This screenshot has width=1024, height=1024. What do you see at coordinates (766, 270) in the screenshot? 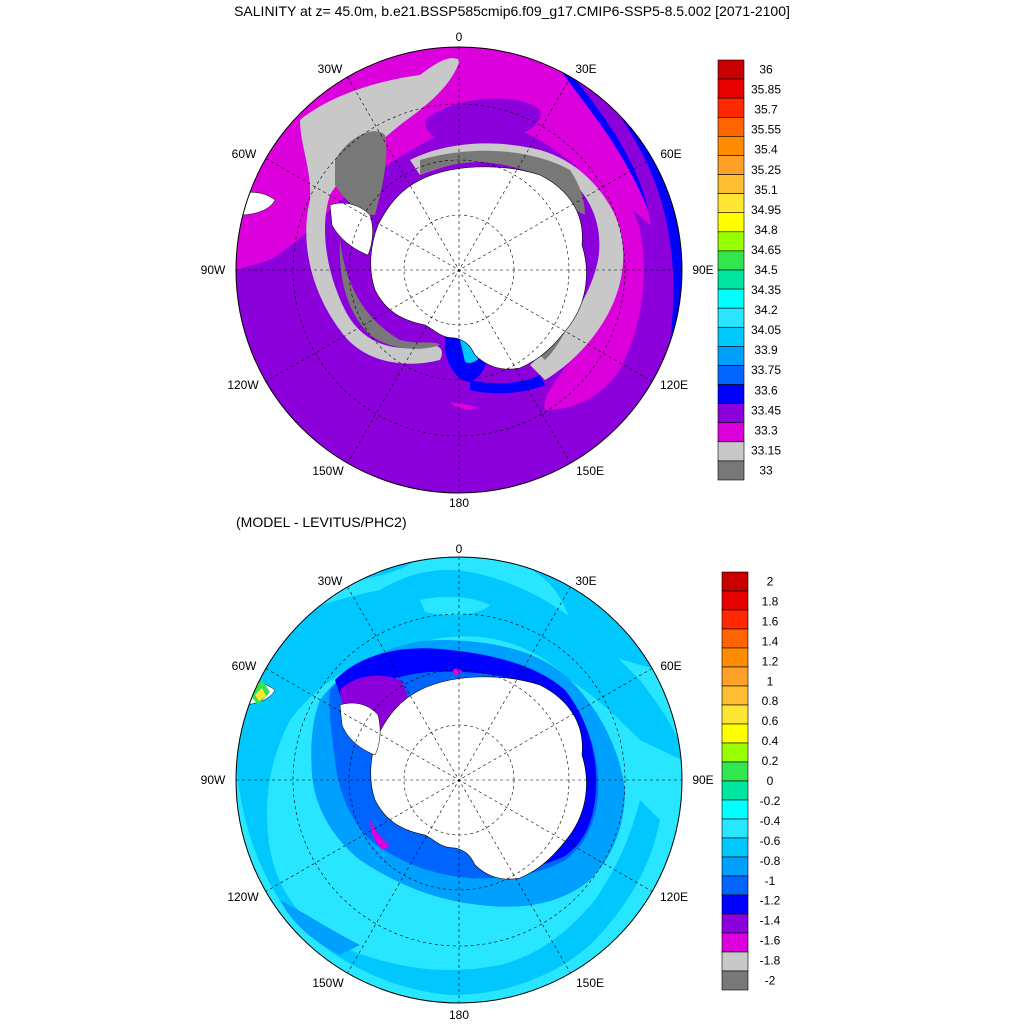
I see `colorbar-tick-label: 34.5` at bounding box center [766, 270].